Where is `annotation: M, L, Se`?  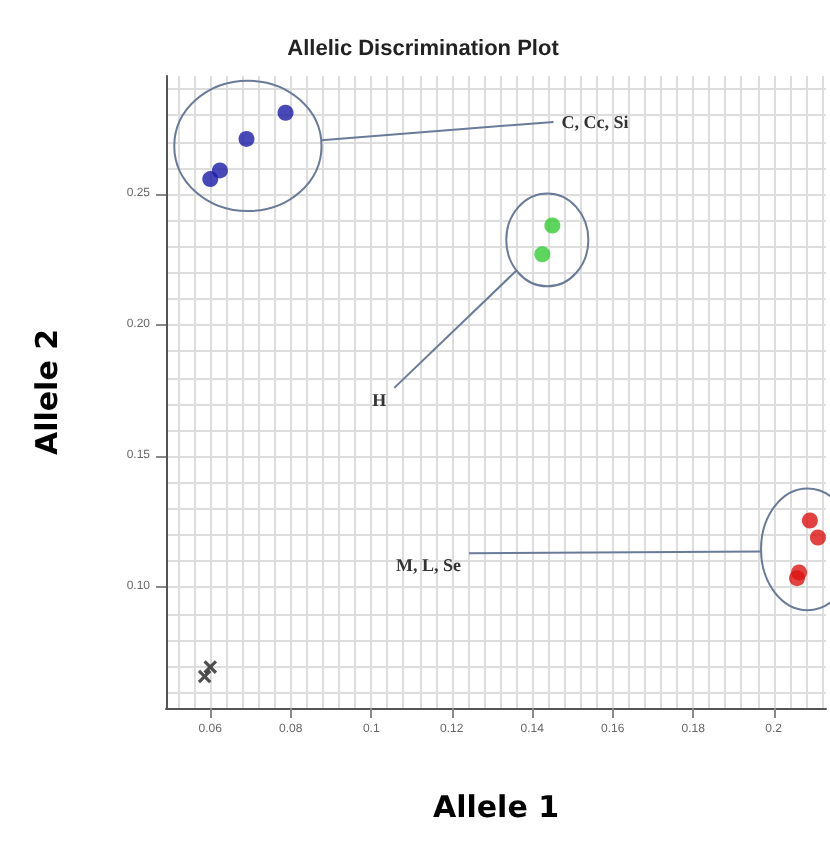
annotation: M, L, Se is located at coordinates (429, 565).